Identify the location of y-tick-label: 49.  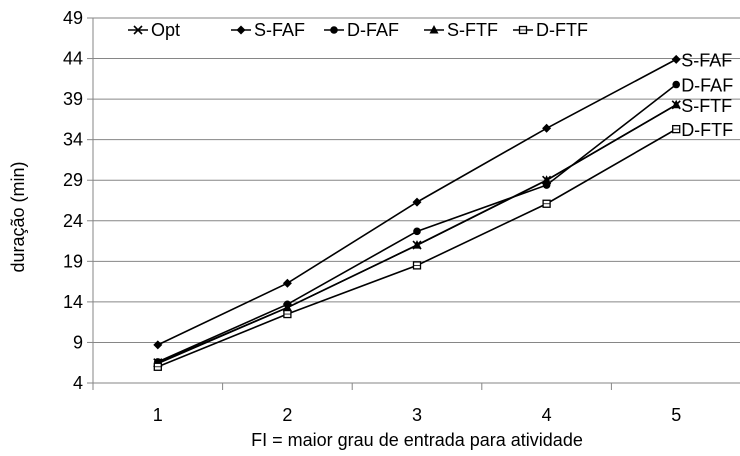
(73, 18).